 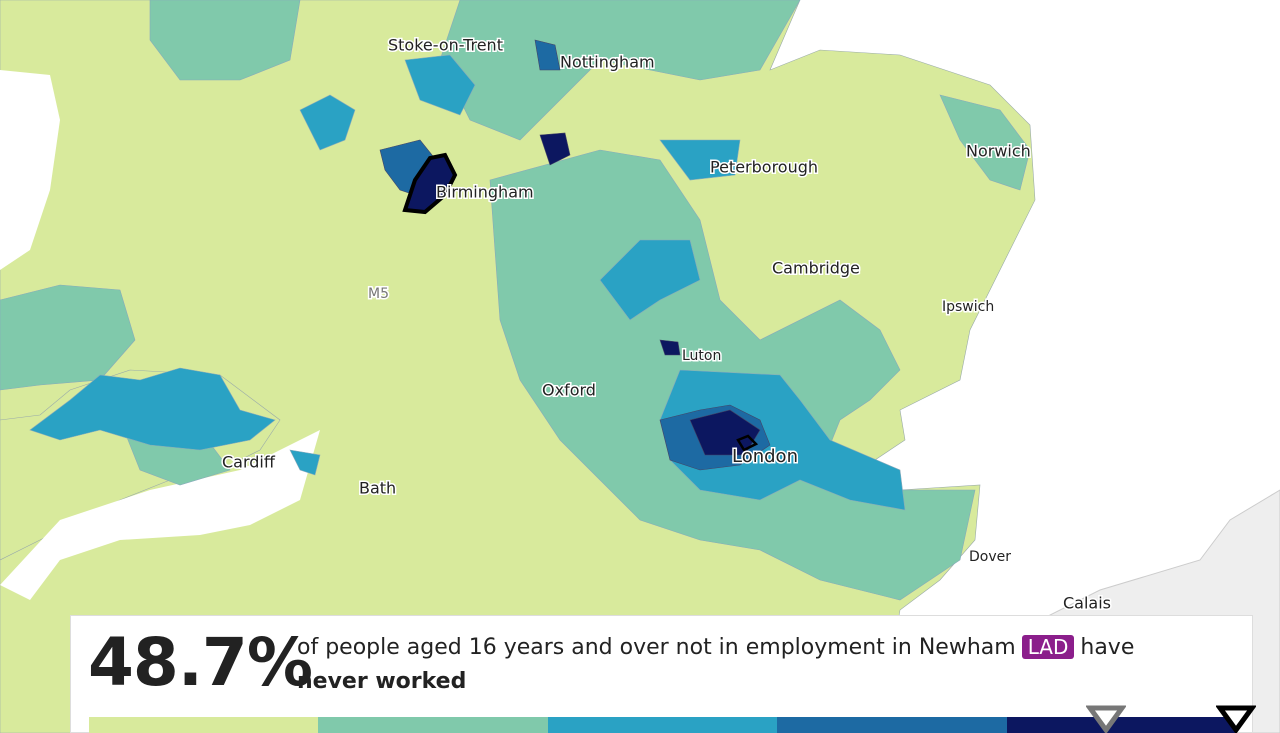 What do you see at coordinates (1048, 647) in the screenshot?
I see `geo-badge: LAD` at bounding box center [1048, 647].